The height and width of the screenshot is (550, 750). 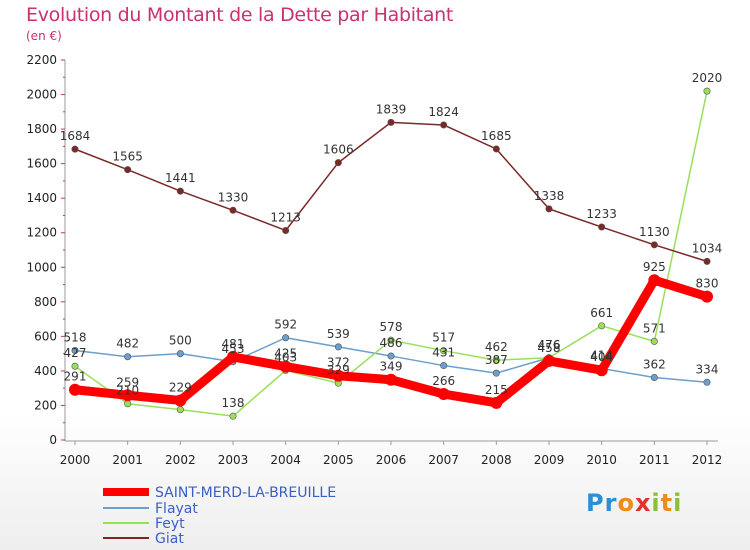 What do you see at coordinates (41, 164) in the screenshot?
I see `y-tick-label: 1600` at bounding box center [41, 164].